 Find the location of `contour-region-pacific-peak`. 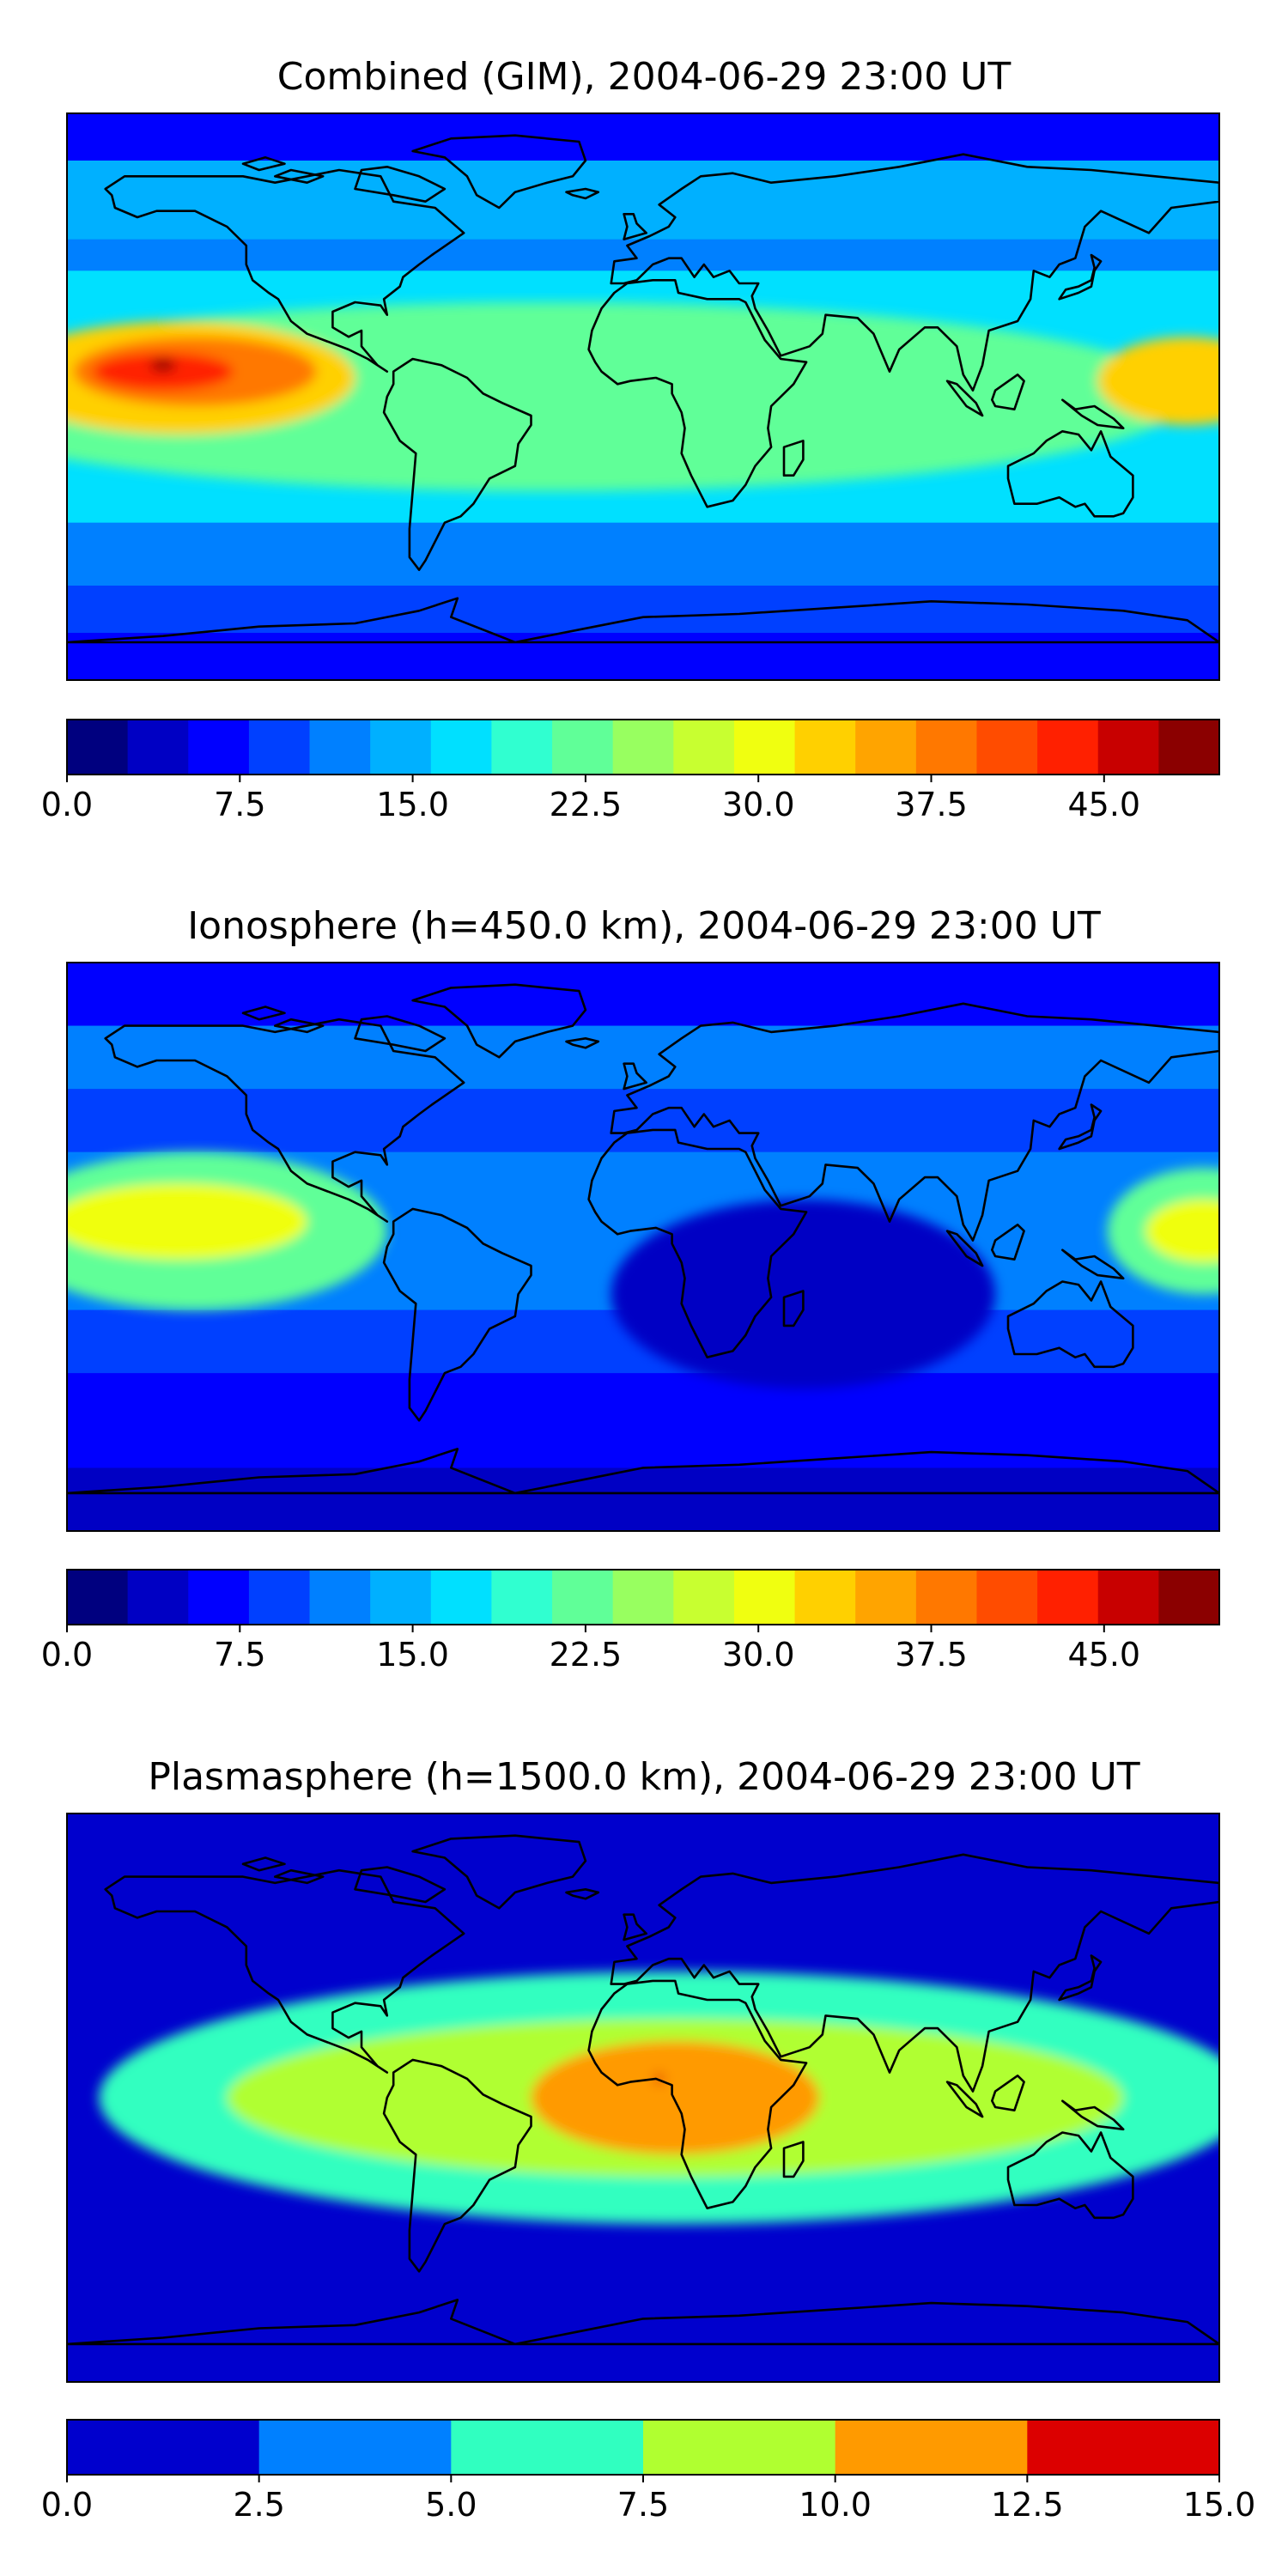

contour-region-pacific-peak is located at coordinates (187, 1221).